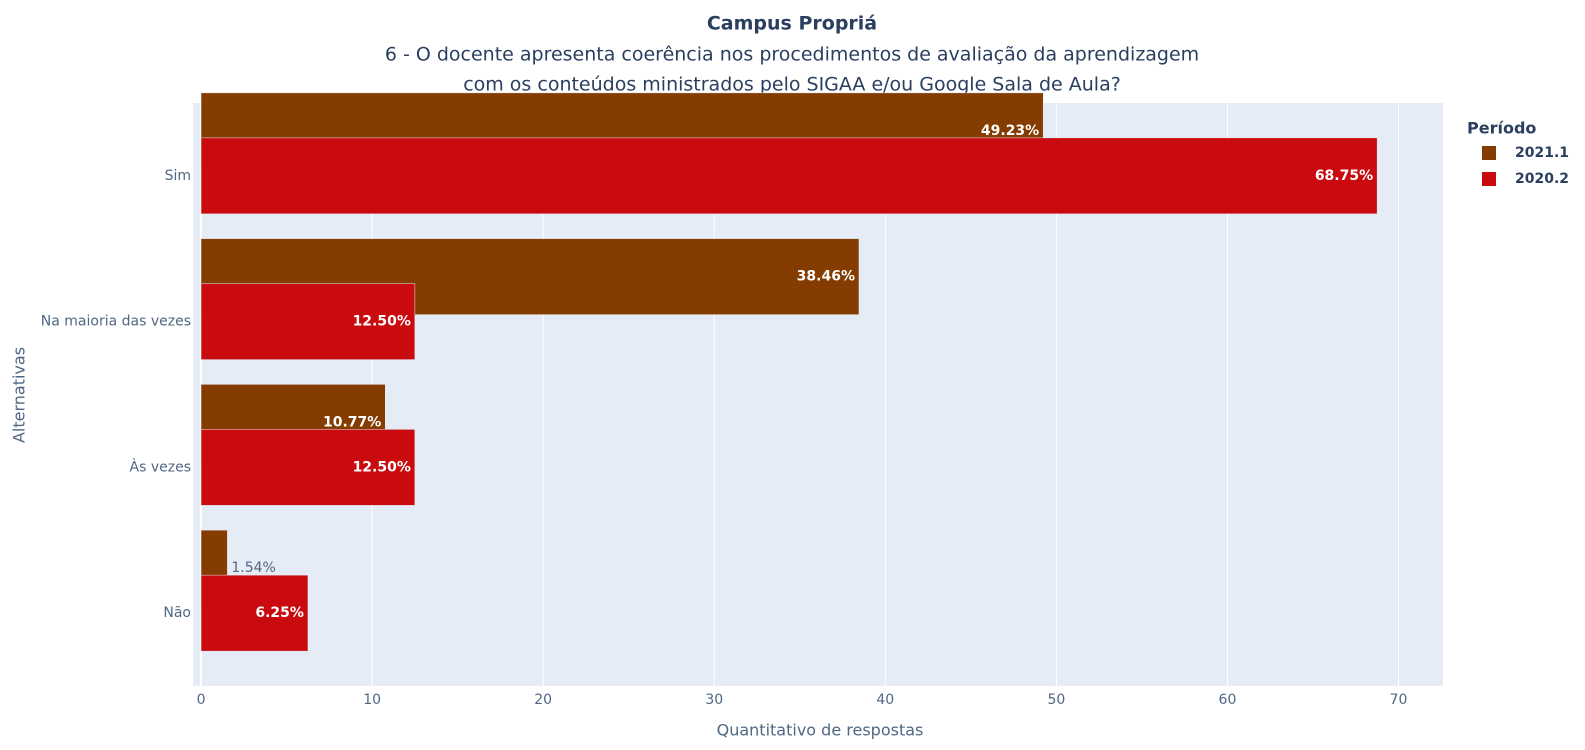  I want to click on x-tick-label: 50, so click(1056, 700).